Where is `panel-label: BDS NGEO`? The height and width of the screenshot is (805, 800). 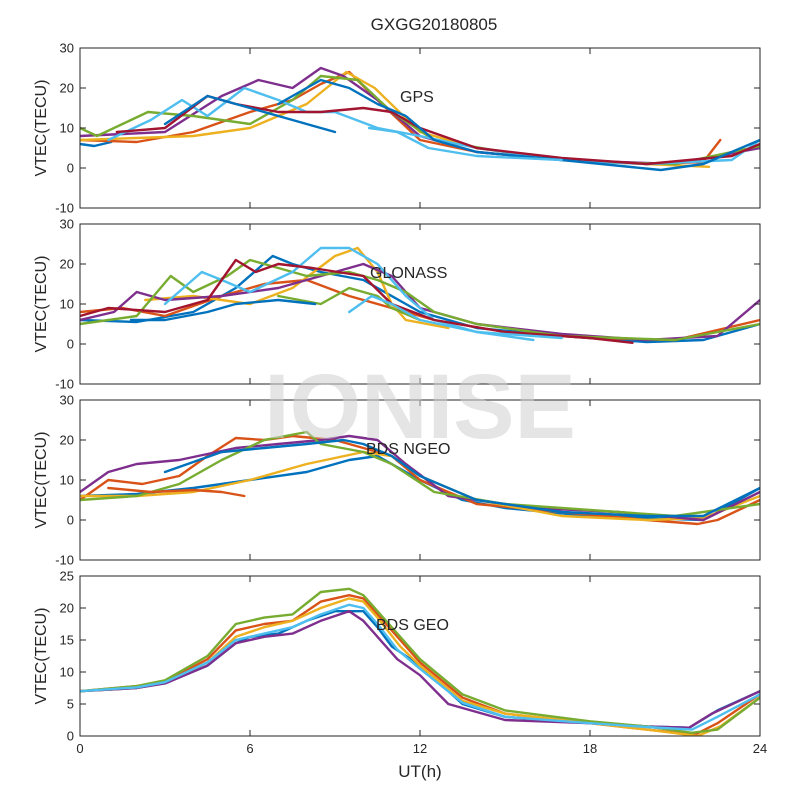 panel-label: BDS NGEO is located at coordinates (408, 449).